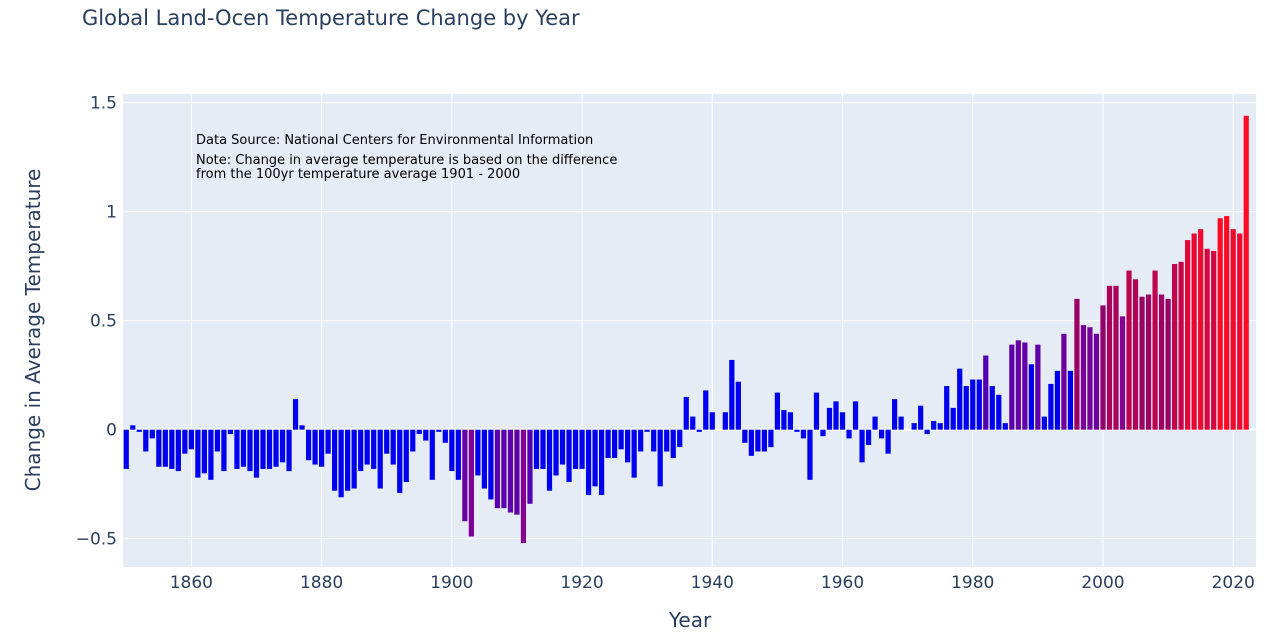 This screenshot has width=1265, height=635. What do you see at coordinates (628, 446) in the screenshot?
I see `bar-1927` at bounding box center [628, 446].